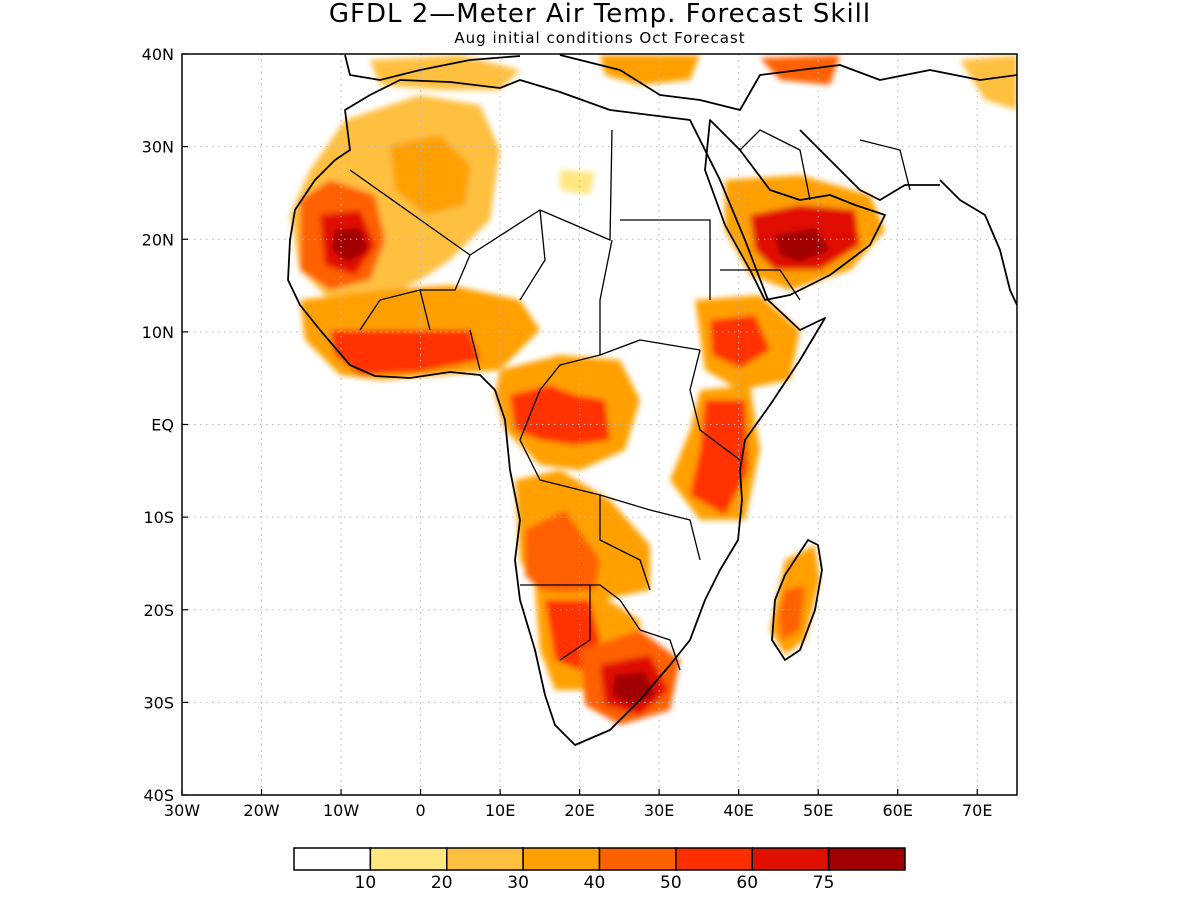 This screenshot has height=900, width=1200. I want to click on colorbar-label: 20, so click(442, 883).